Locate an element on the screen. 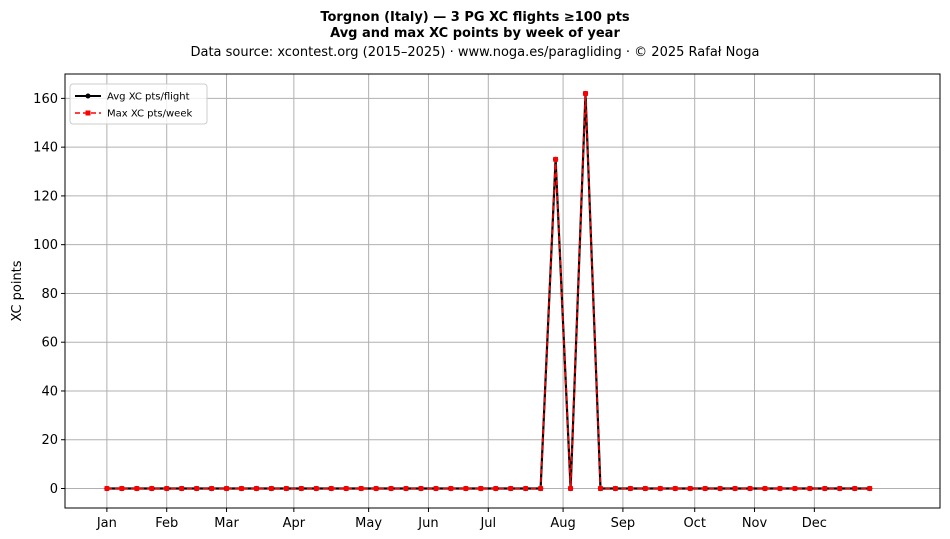 The image size is (950, 539). y-tick-label: 60 is located at coordinates (49, 343).